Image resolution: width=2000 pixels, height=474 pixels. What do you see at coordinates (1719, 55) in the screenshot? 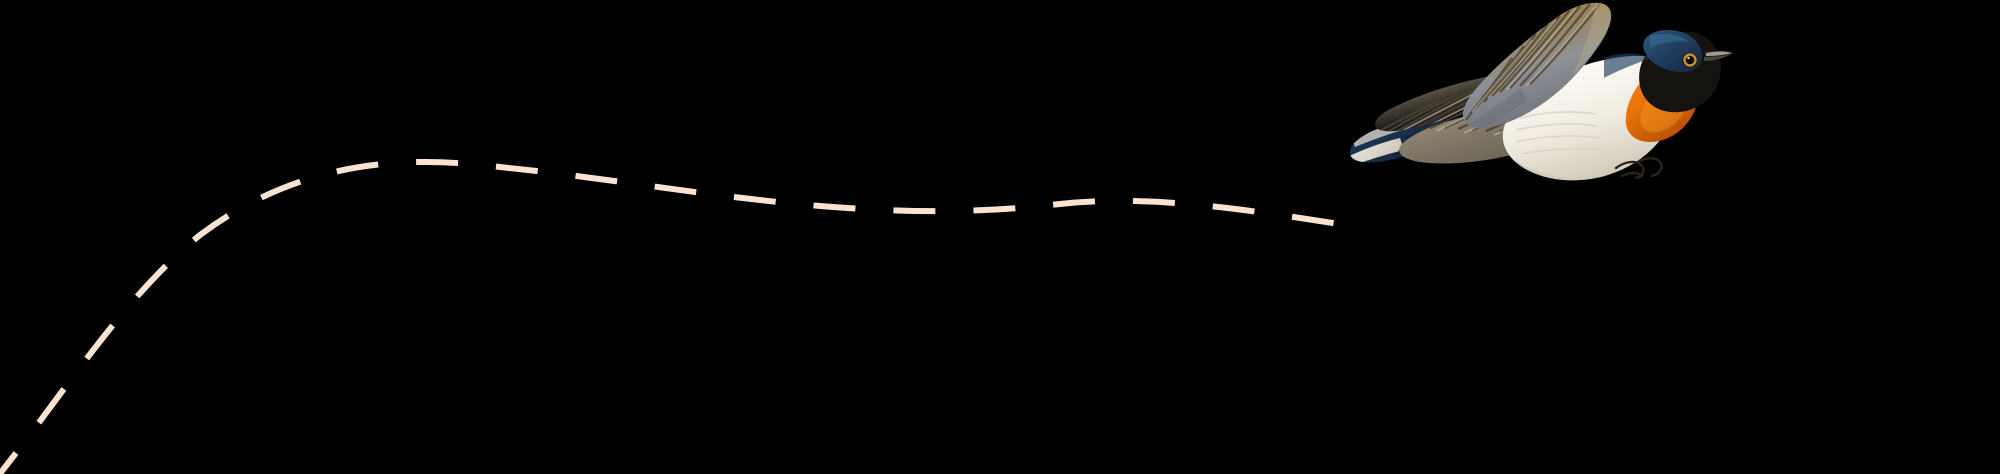
I see `bird-beak` at bounding box center [1719, 55].